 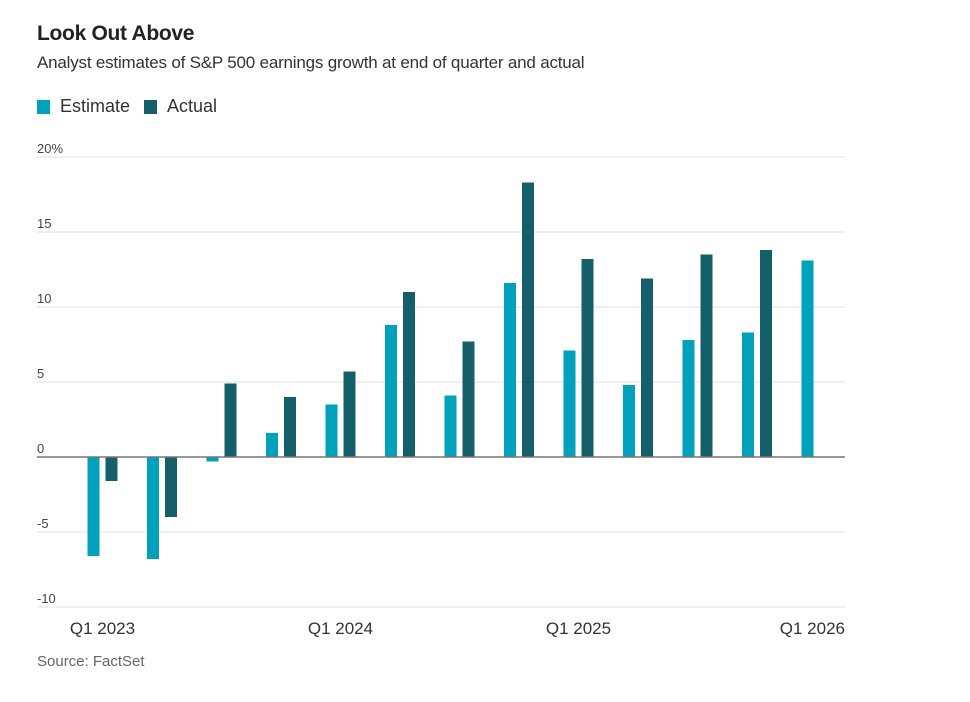 I want to click on x-axis-ticks: Q1 2023 Q1 2024 Q1 2025 Q1 2026, so click(x=457, y=628).